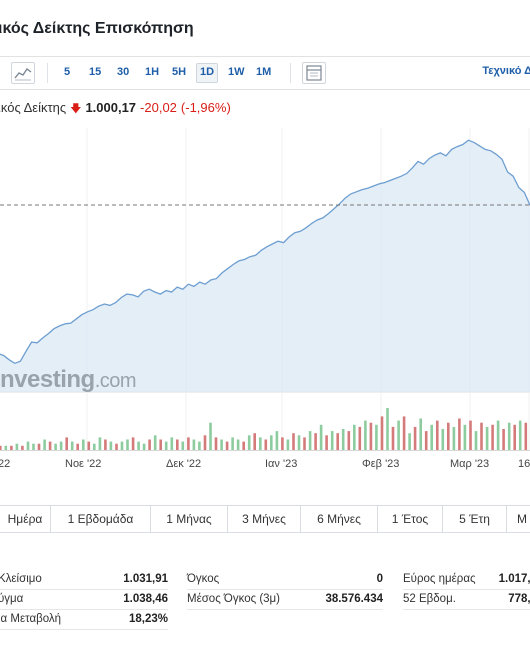  I want to click on interval-15-button: 15, so click(95, 72).